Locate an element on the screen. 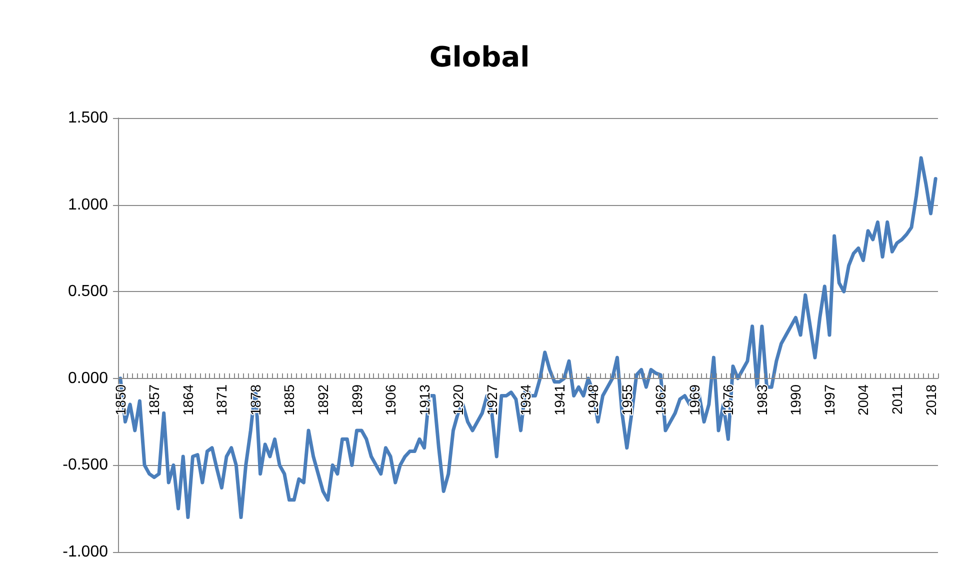 The image size is (959, 583). x-tick-label: 1850 is located at coordinates (120, 400).